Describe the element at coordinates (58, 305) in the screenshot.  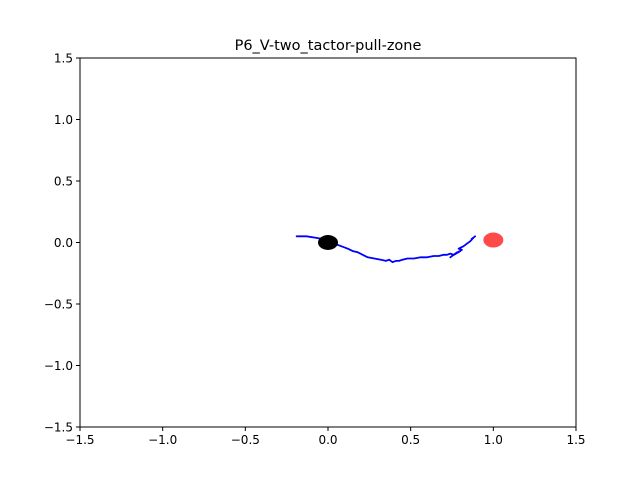
I see `y-tick-label: −0.5` at that location.